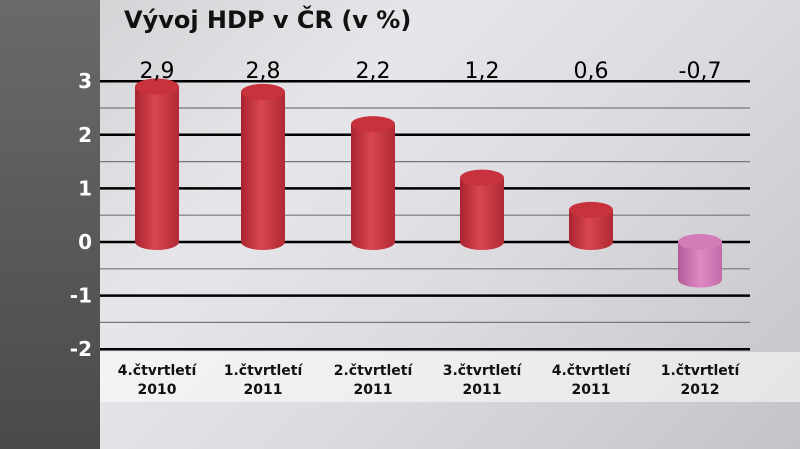  I want to click on category-label: 2012, so click(700, 390).